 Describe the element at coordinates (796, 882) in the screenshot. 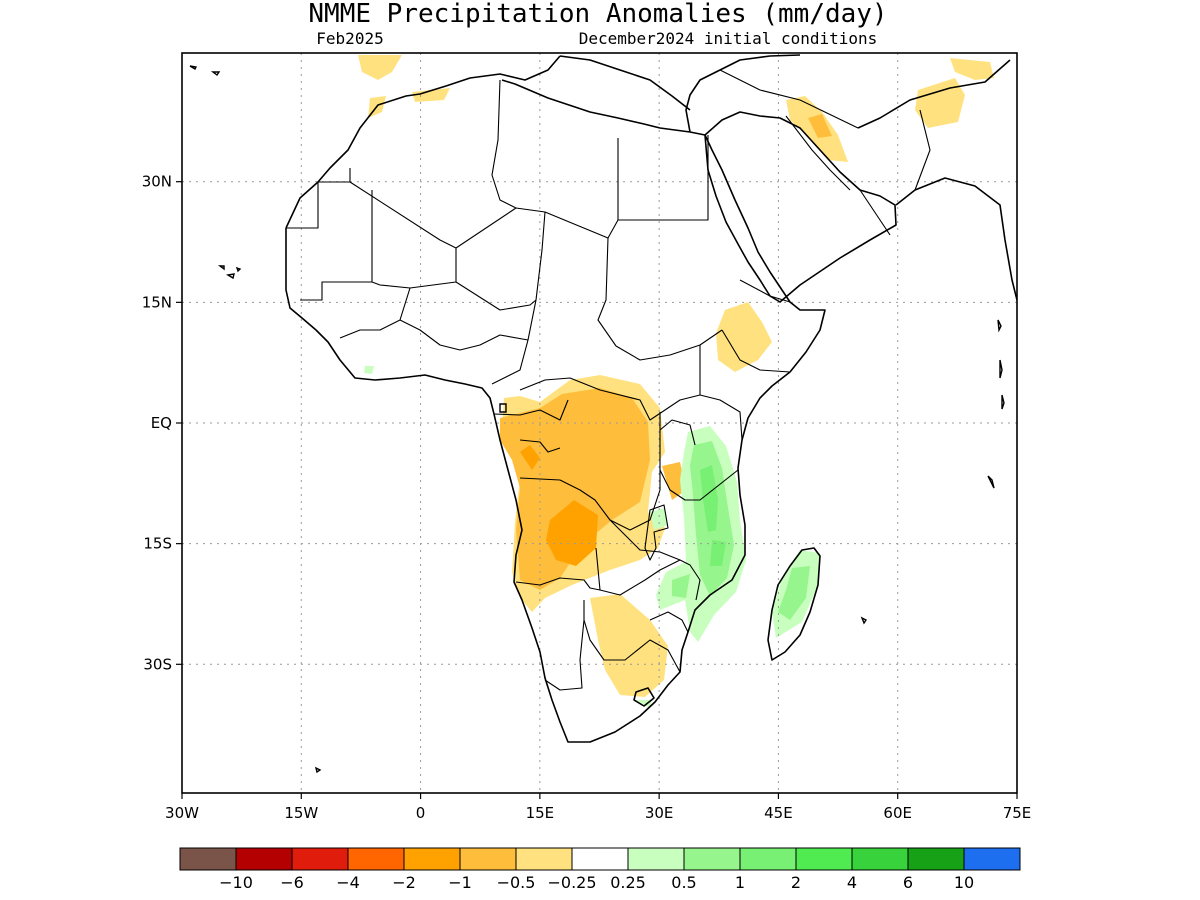

I see `colorbar-label: 2` at that location.